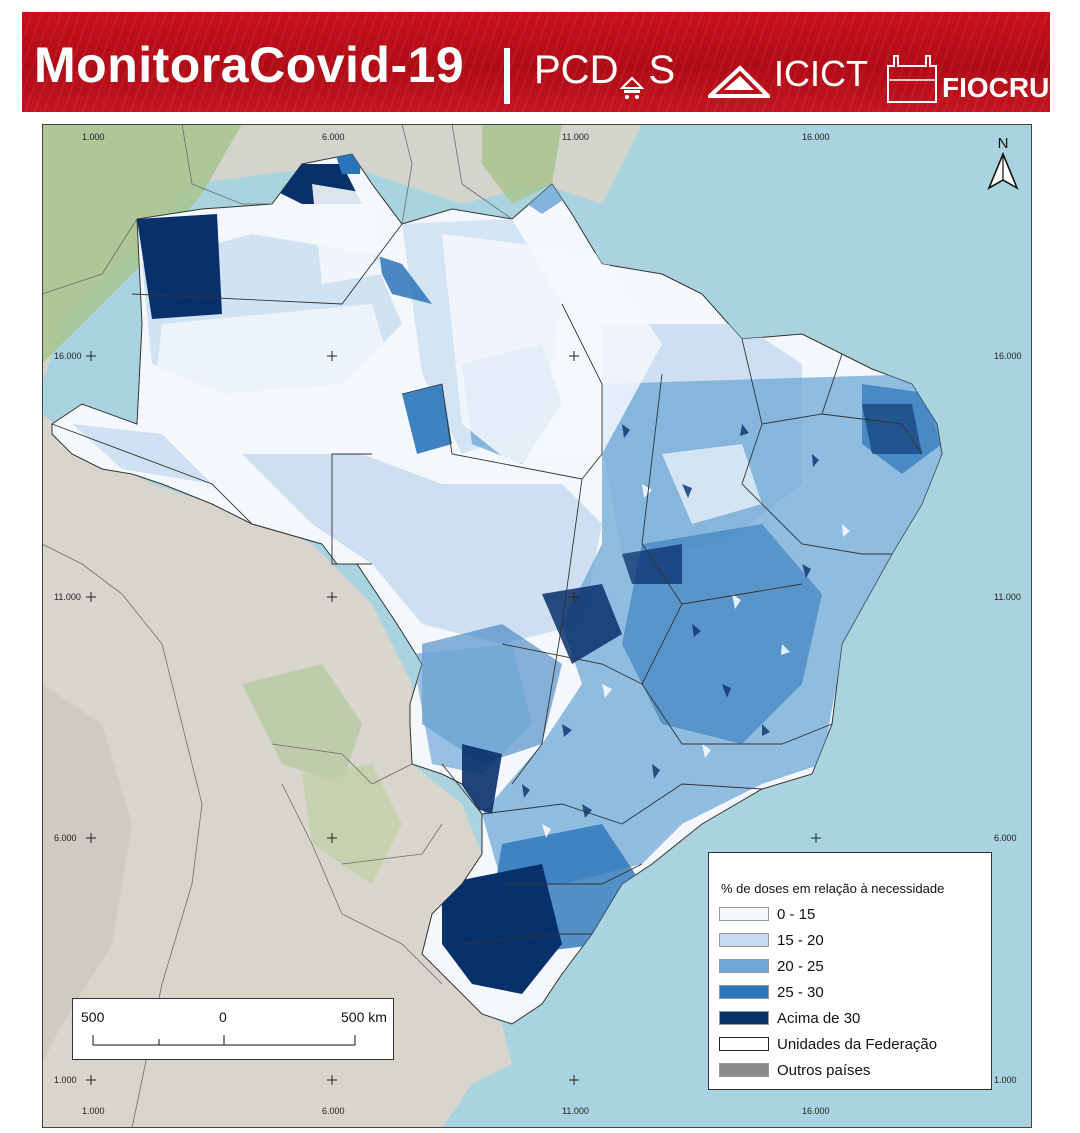  Describe the element at coordinates (1008, 356) in the screenshot. I see `coord-right-1: 16.000` at that location.